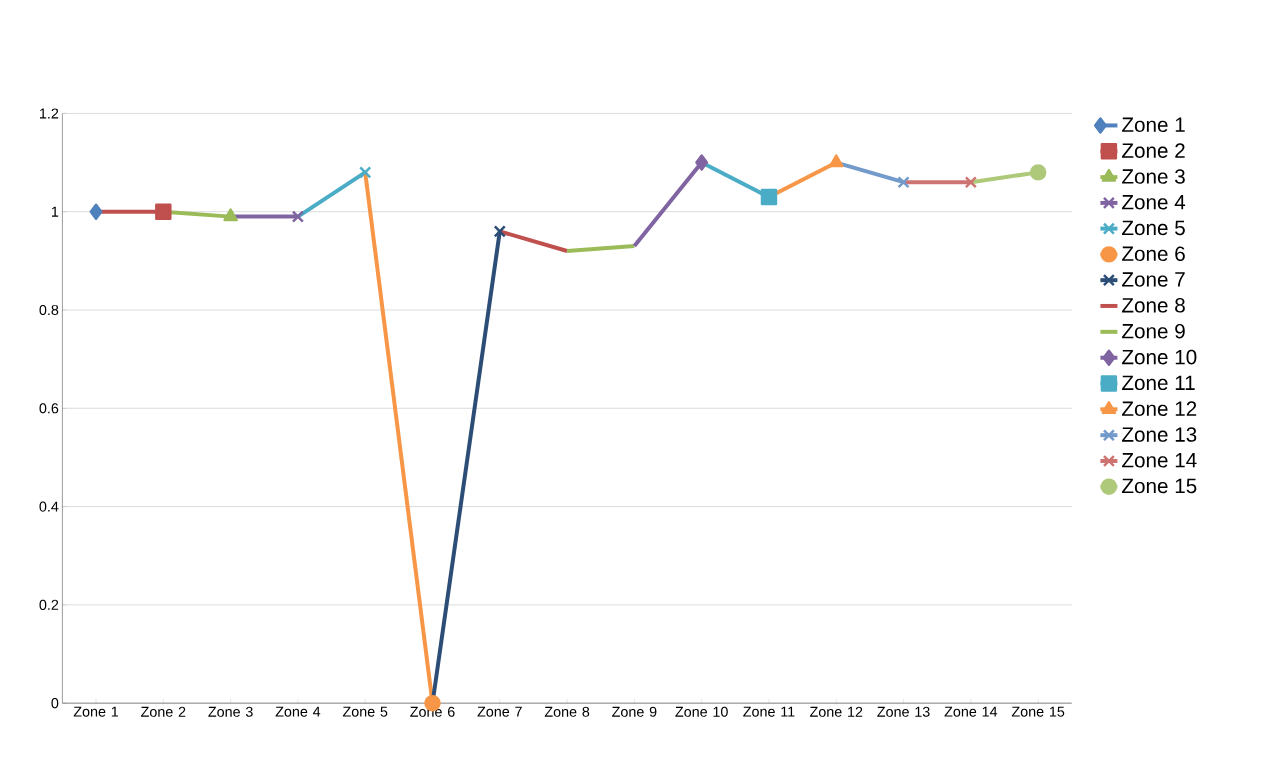 The height and width of the screenshot is (777, 1266). What do you see at coordinates (1159, 409) in the screenshot?
I see `legend-label: Zone 12` at bounding box center [1159, 409].